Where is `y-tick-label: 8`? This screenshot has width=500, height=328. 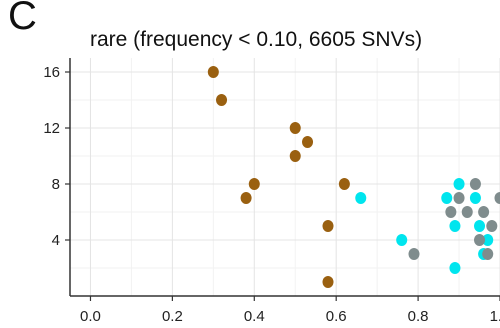
y-tick-label: 8 is located at coordinates (56, 184).